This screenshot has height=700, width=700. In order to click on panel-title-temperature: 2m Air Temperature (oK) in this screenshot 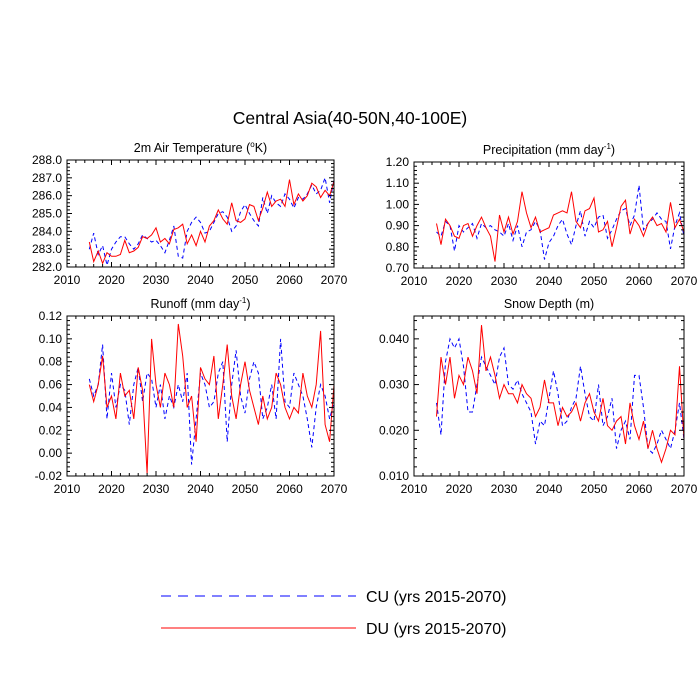, I will do `click(200, 147)`.